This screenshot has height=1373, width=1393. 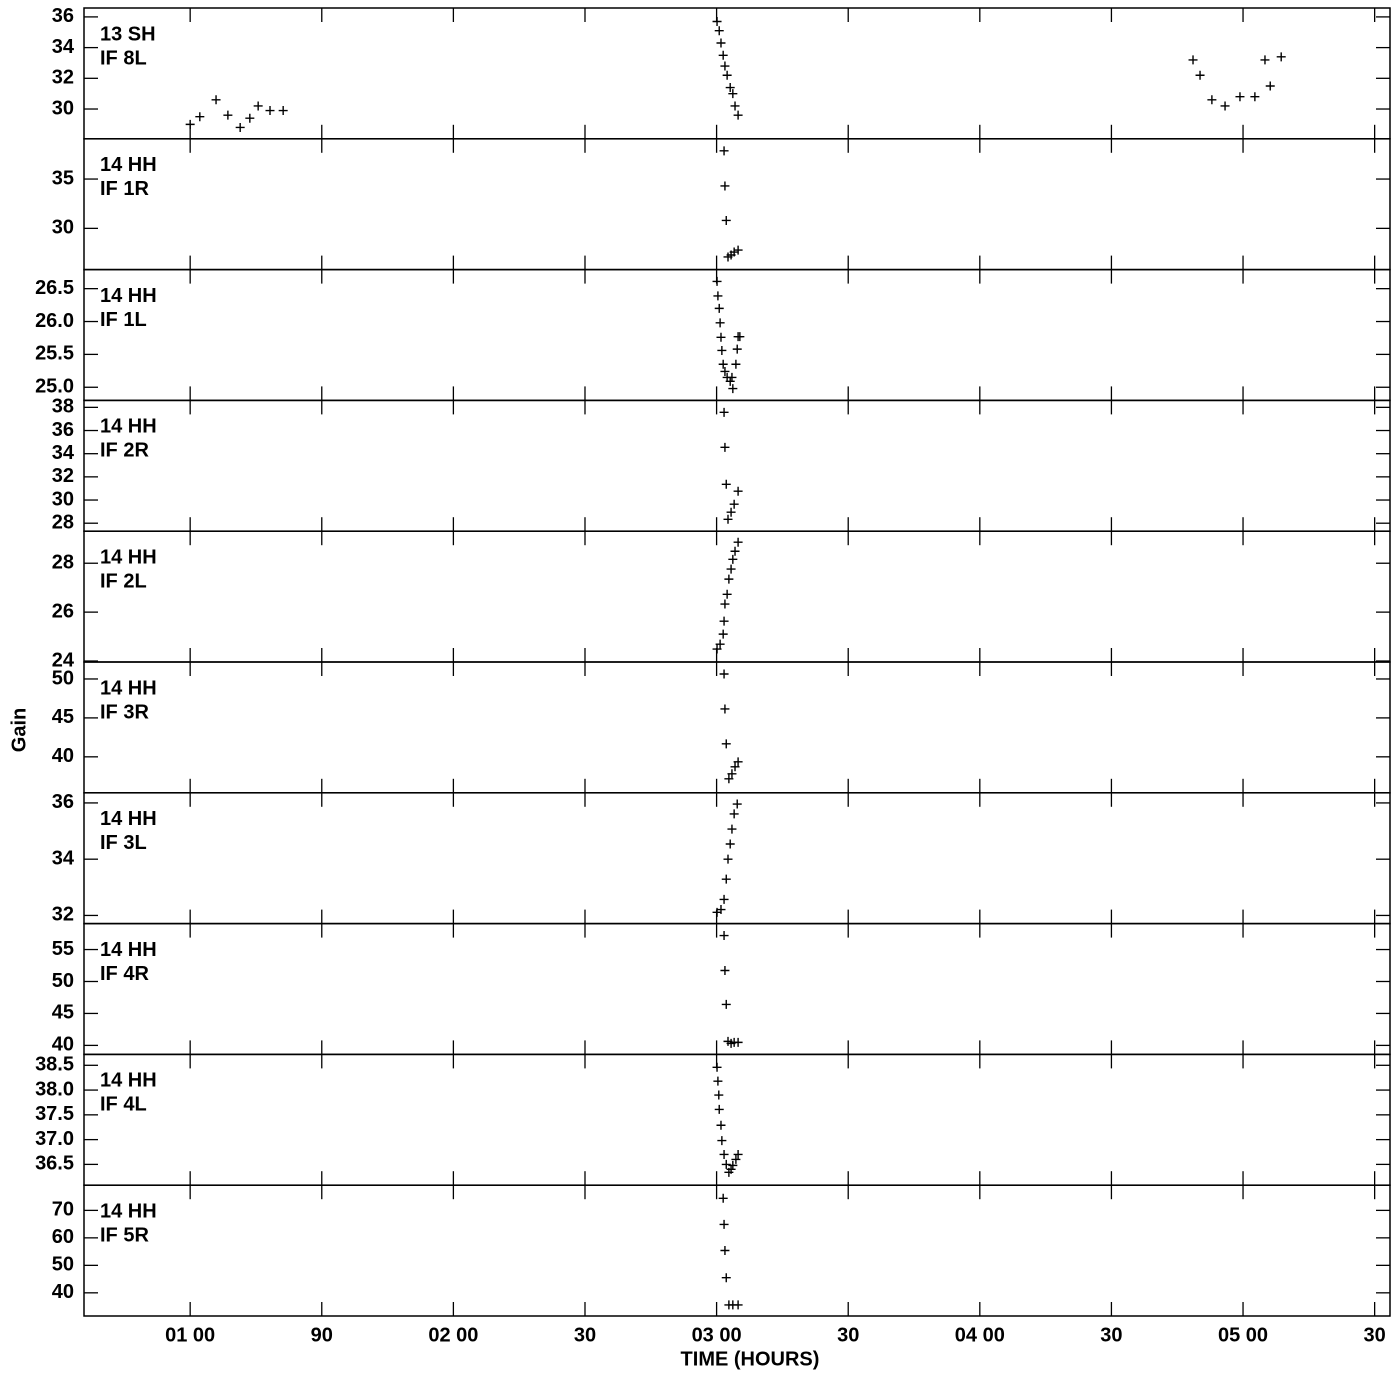 I want to click on y-tick-label: 70, so click(x=63, y=1210).